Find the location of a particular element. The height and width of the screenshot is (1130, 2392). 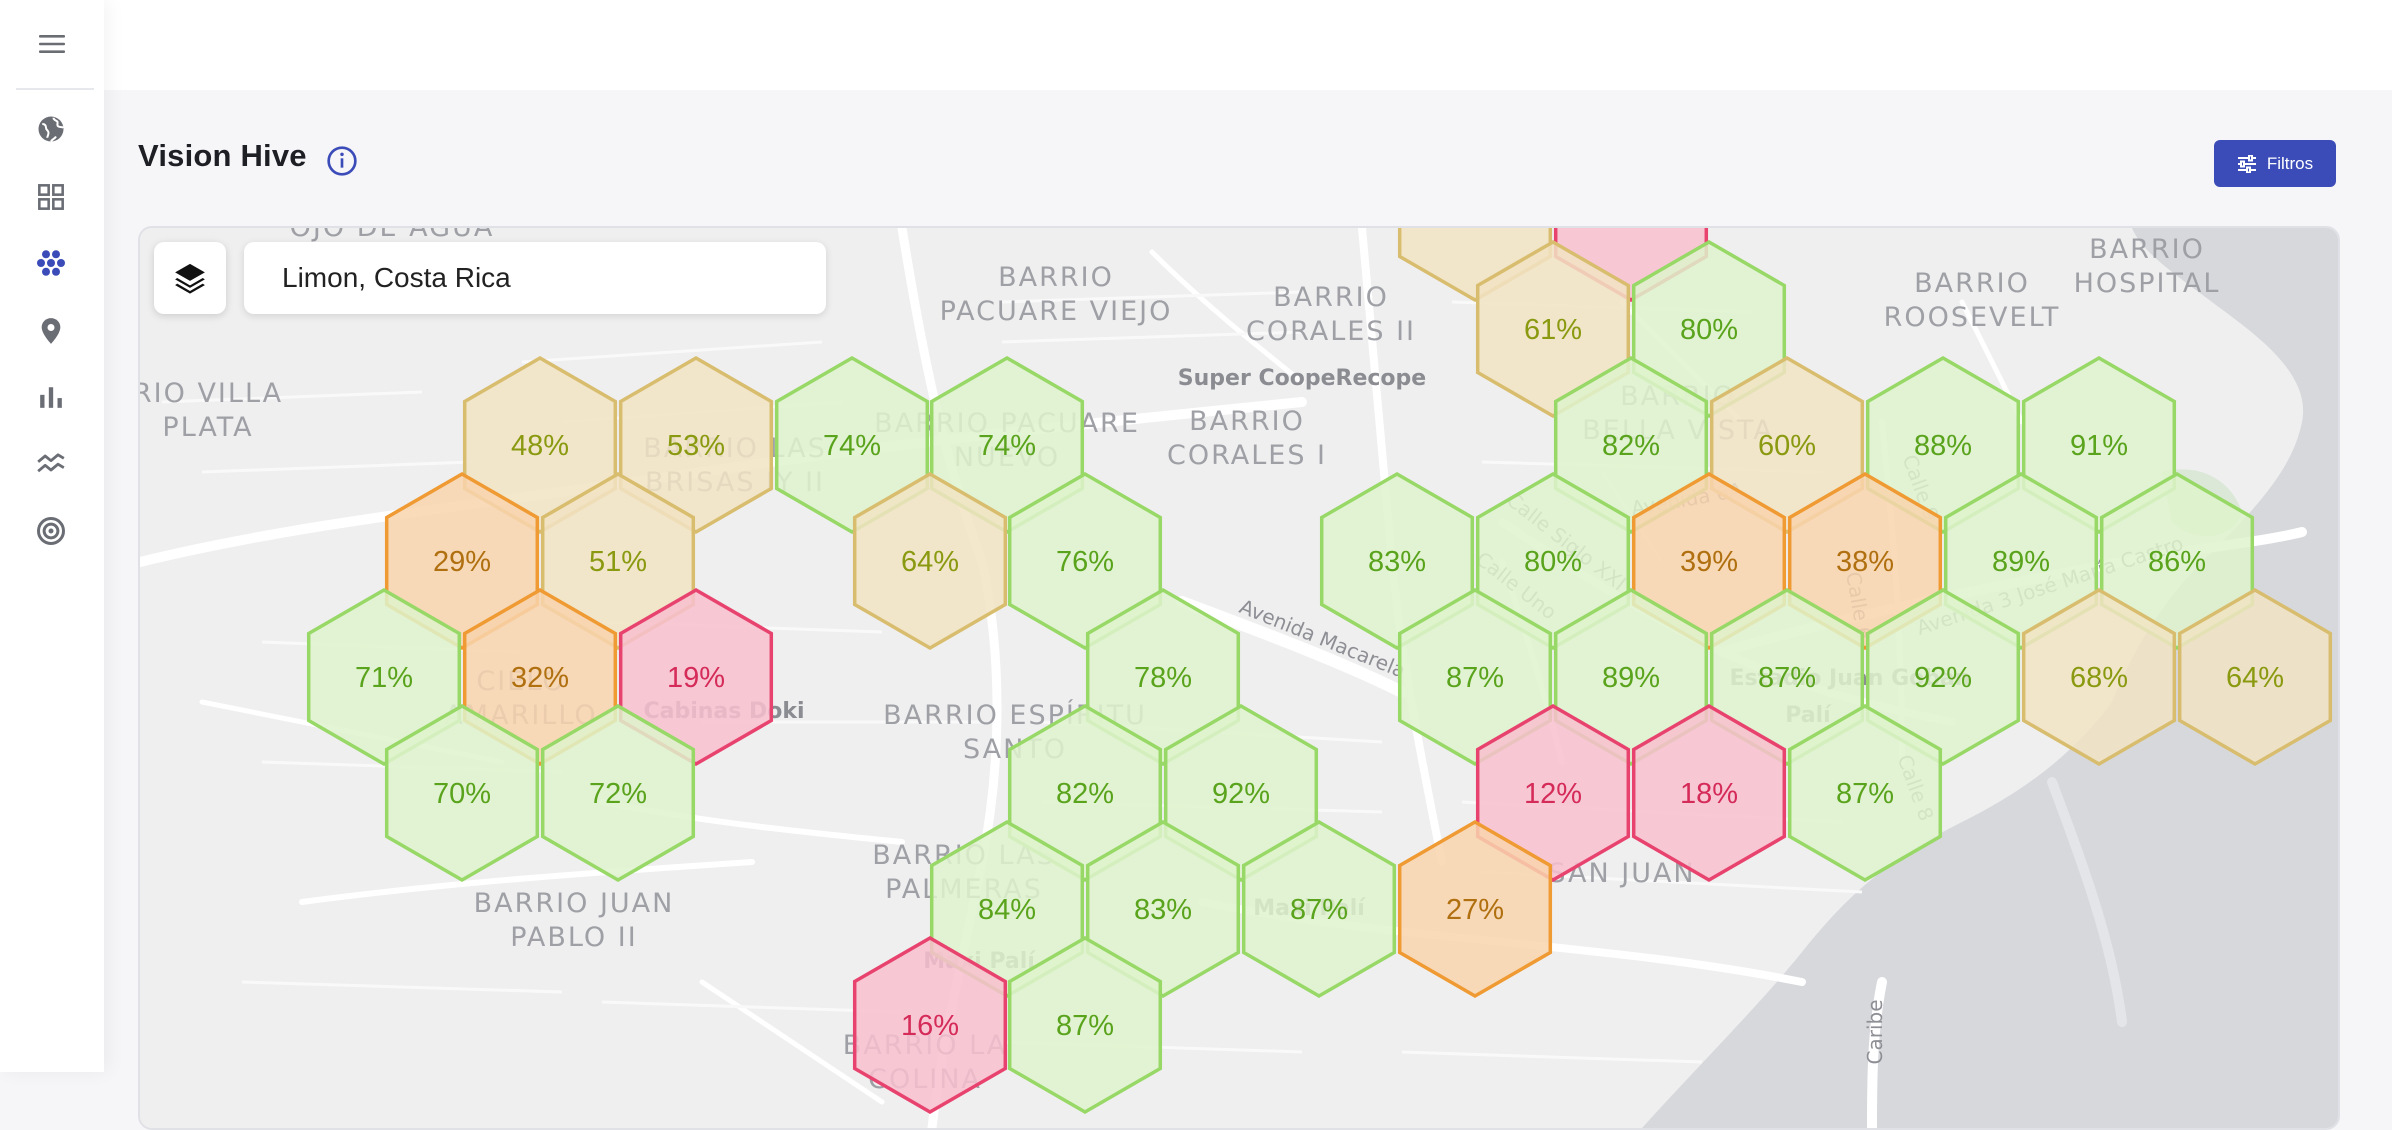

hex-value: 84% is located at coordinates (1007, 910).